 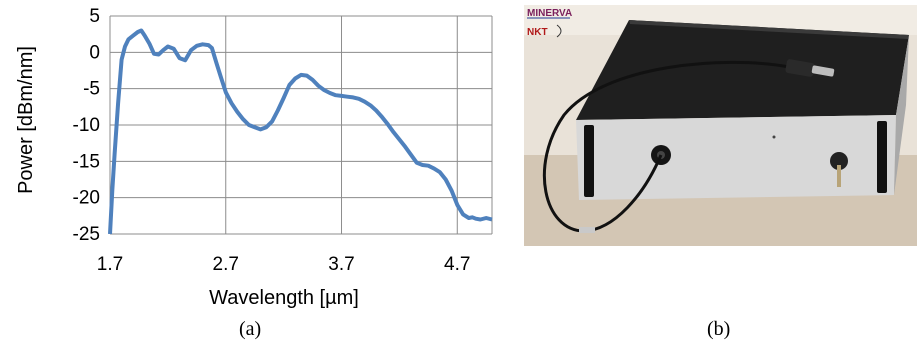 I want to click on left-handle, so click(x=589, y=161).